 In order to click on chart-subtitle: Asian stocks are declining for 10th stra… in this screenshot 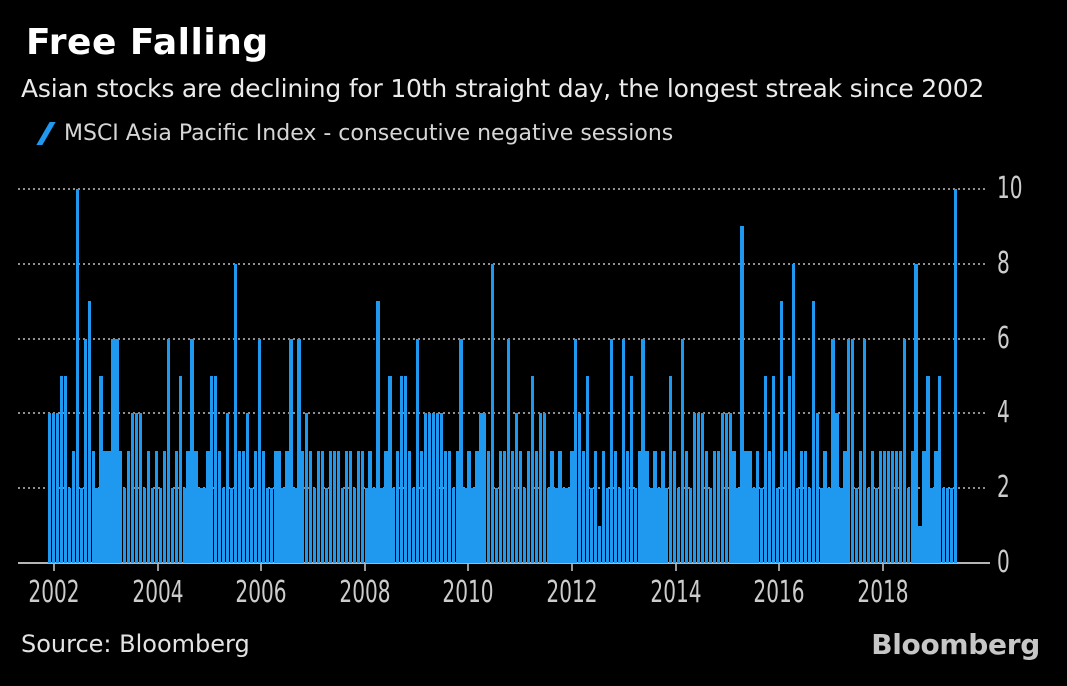, I will do `click(503, 88)`.